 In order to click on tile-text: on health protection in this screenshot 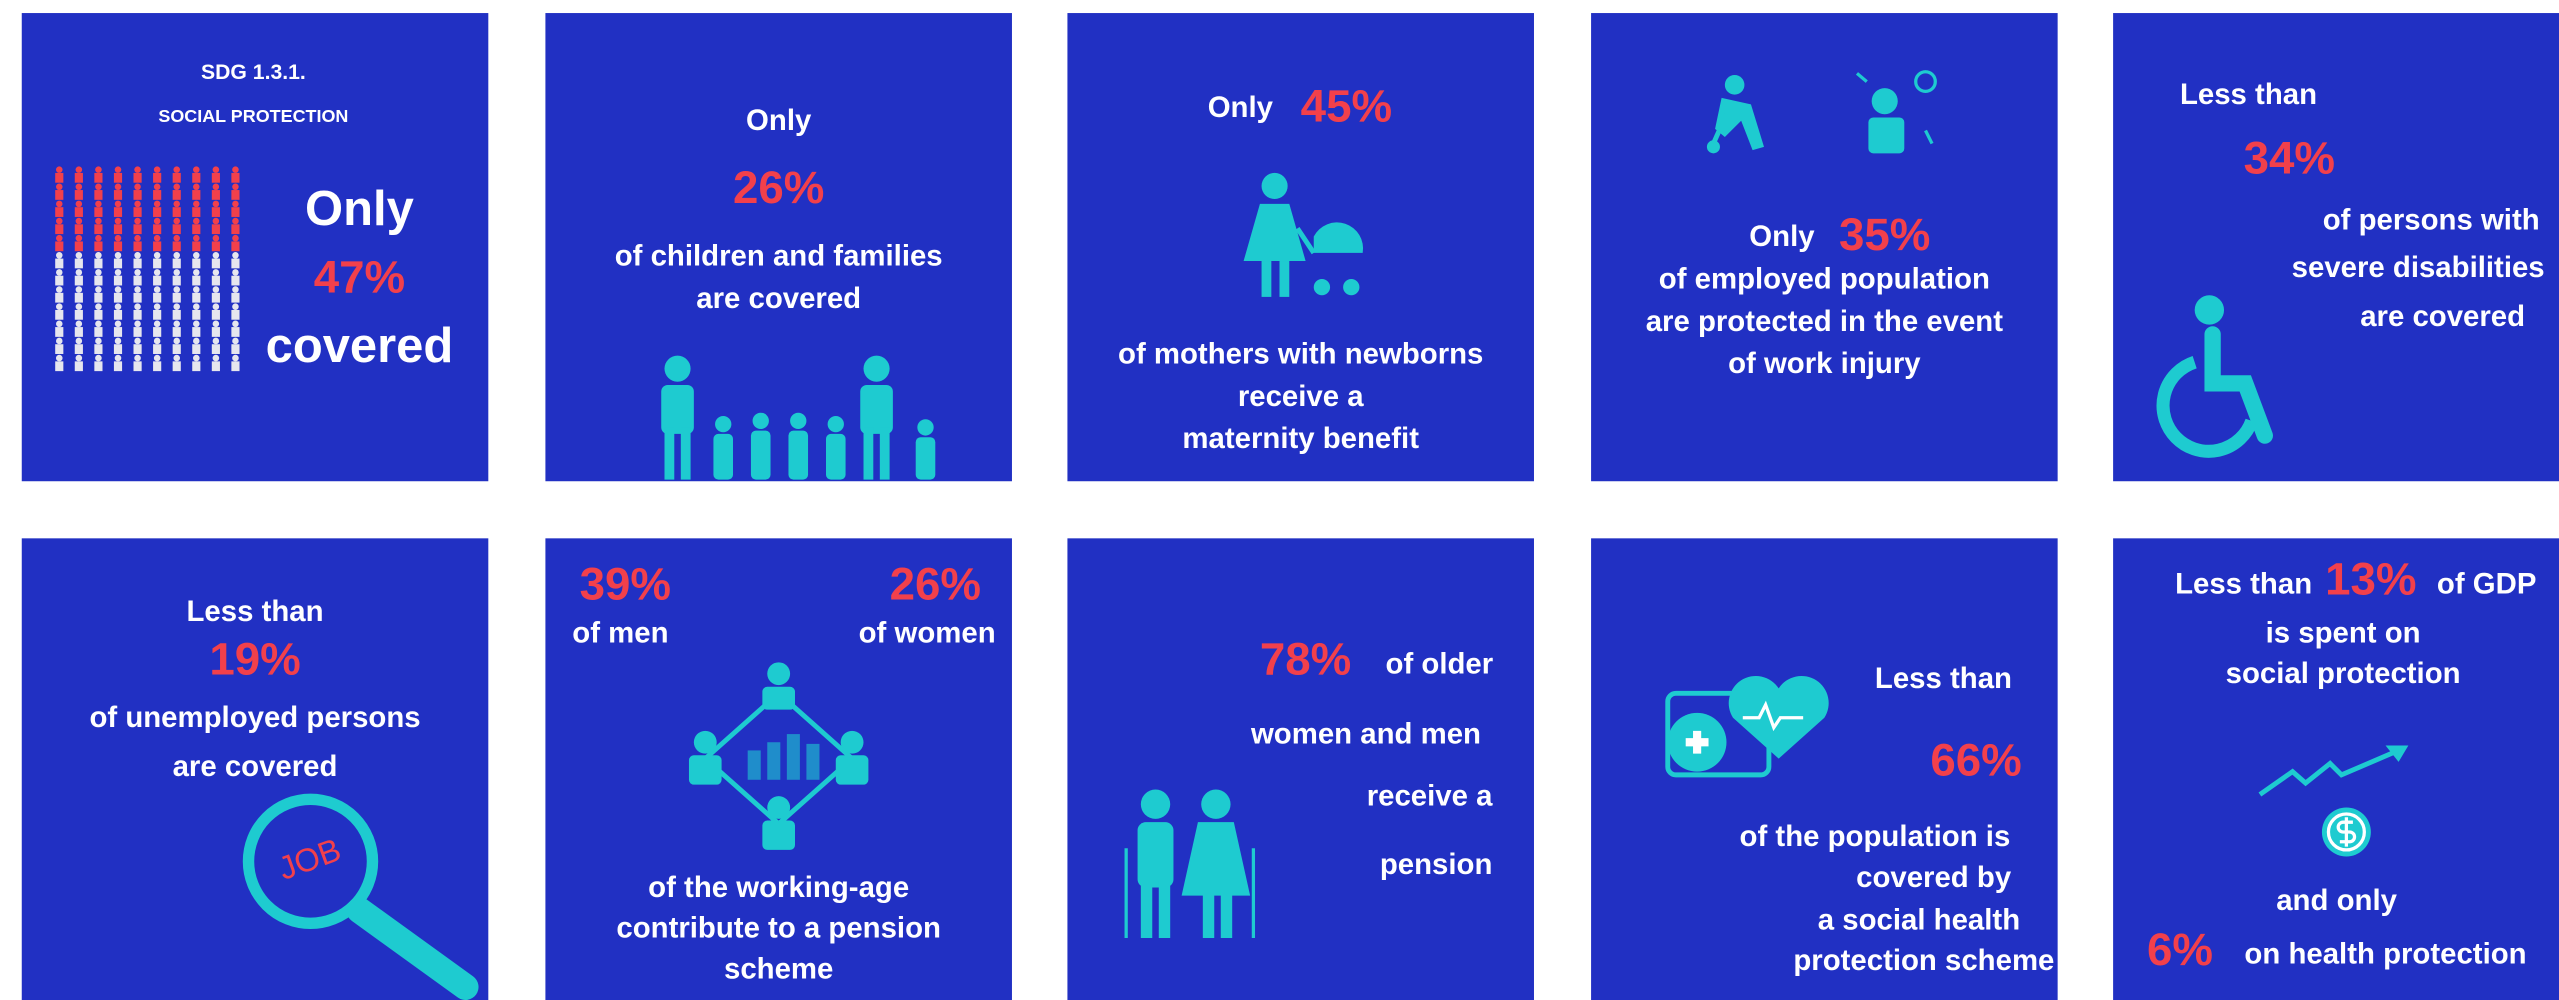, I will do `click(2385, 954)`.